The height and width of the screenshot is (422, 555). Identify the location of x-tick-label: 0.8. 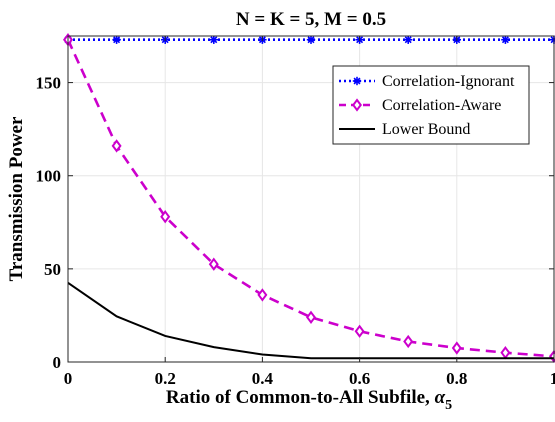
(456, 378).